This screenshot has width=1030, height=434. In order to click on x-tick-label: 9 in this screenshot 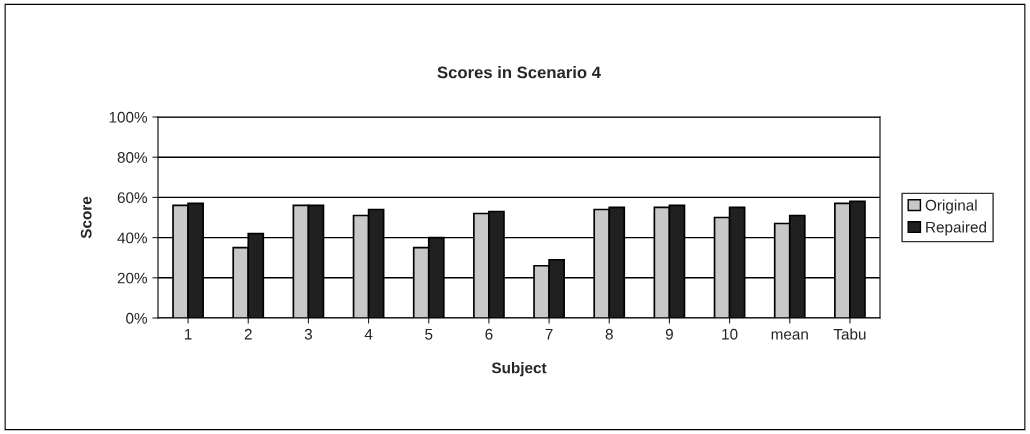, I will do `click(669, 334)`.